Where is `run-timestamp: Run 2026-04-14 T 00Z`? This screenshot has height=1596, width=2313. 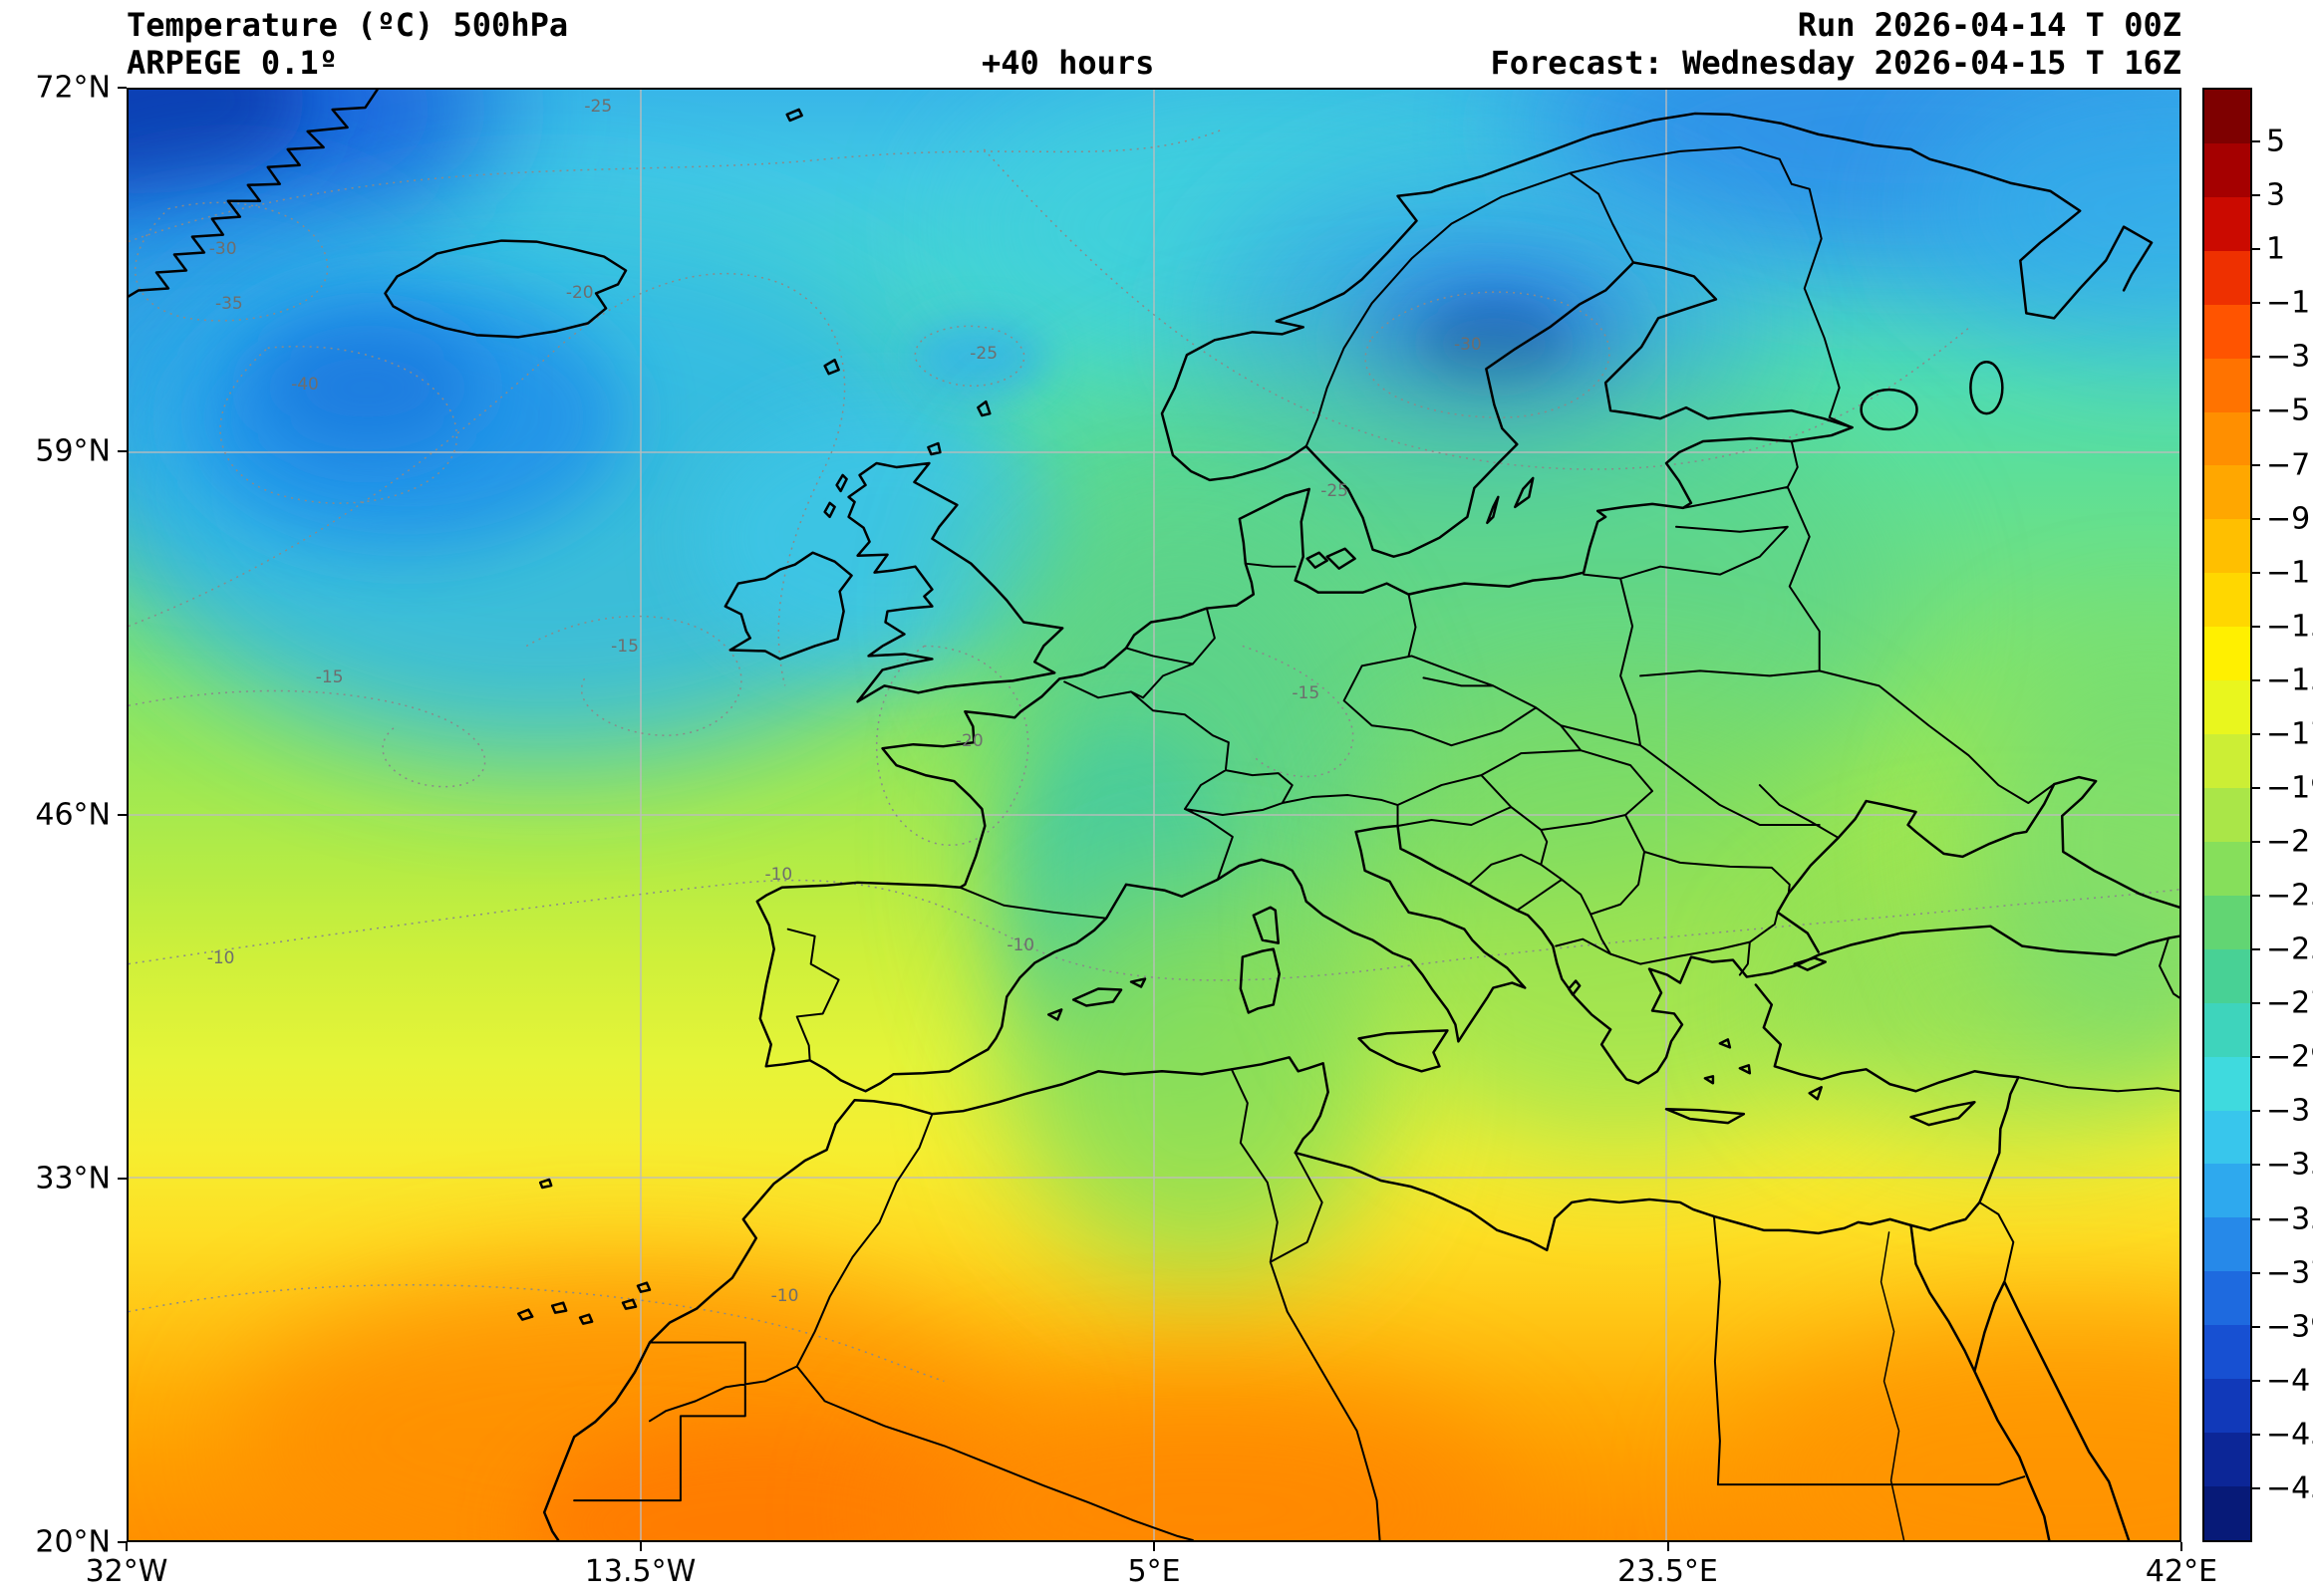 run-timestamp: Run 2026-04-14 T 00Z is located at coordinates (1989, 25).